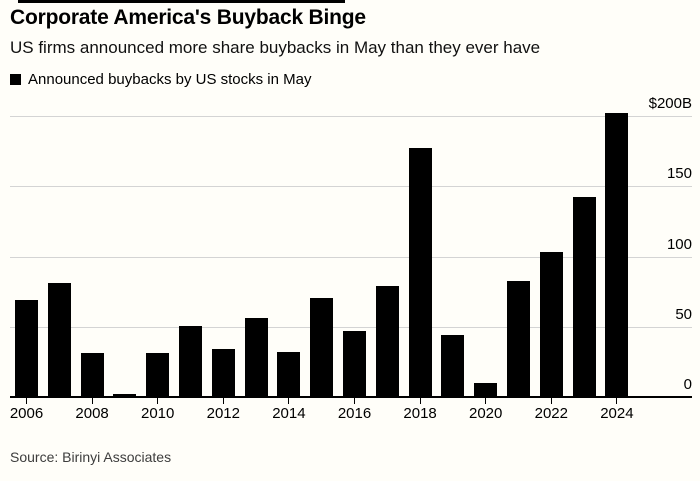  I want to click on x-axis-label-2008: 2008, so click(92, 413).